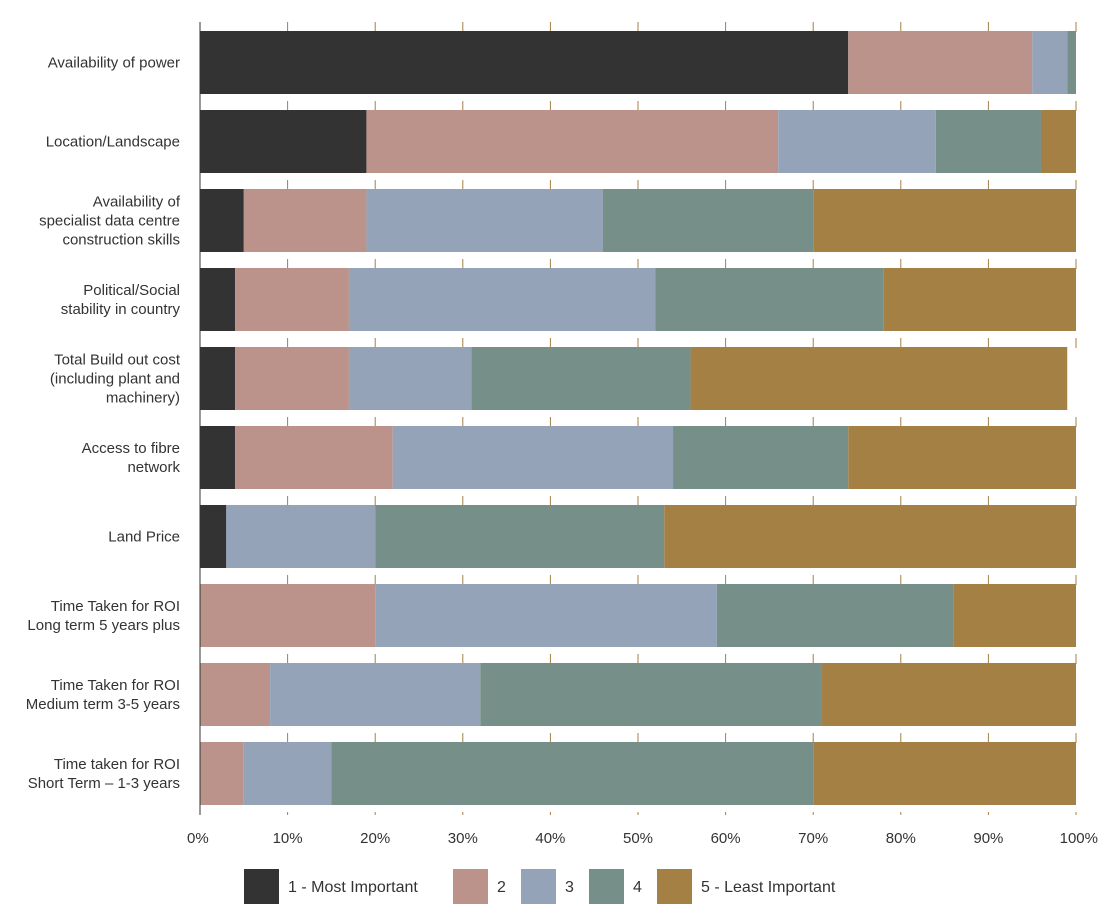 The image size is (1102, 923). What do you see at coordinates (726, 838) in the screenshot?
I see `x-tick-label: 60%` at bounding box center [726, 838].